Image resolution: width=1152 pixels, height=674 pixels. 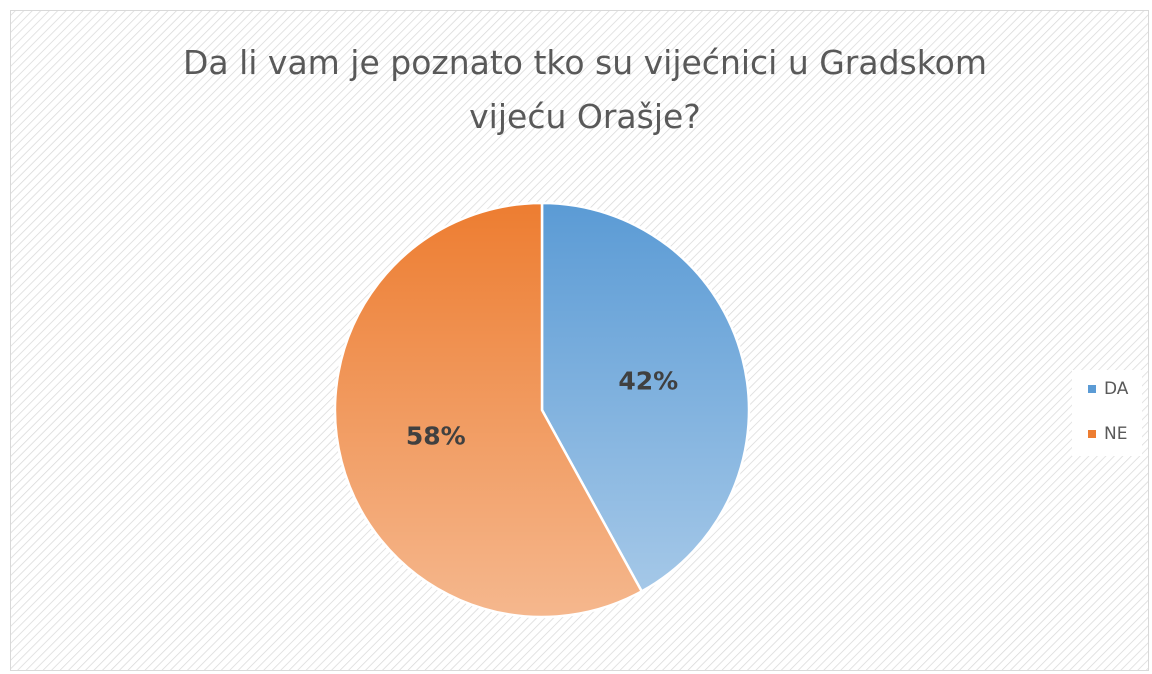 What do you see at coordinates (645, 397) in the screenshot?
I see `pie-slice-shade` at bounding box center [645, 397].